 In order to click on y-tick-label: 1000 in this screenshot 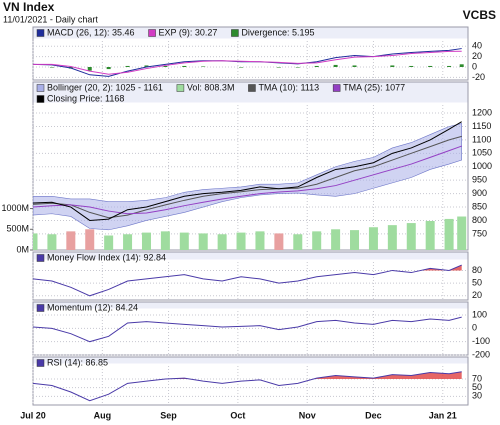, I will do `click(482, 166)`.